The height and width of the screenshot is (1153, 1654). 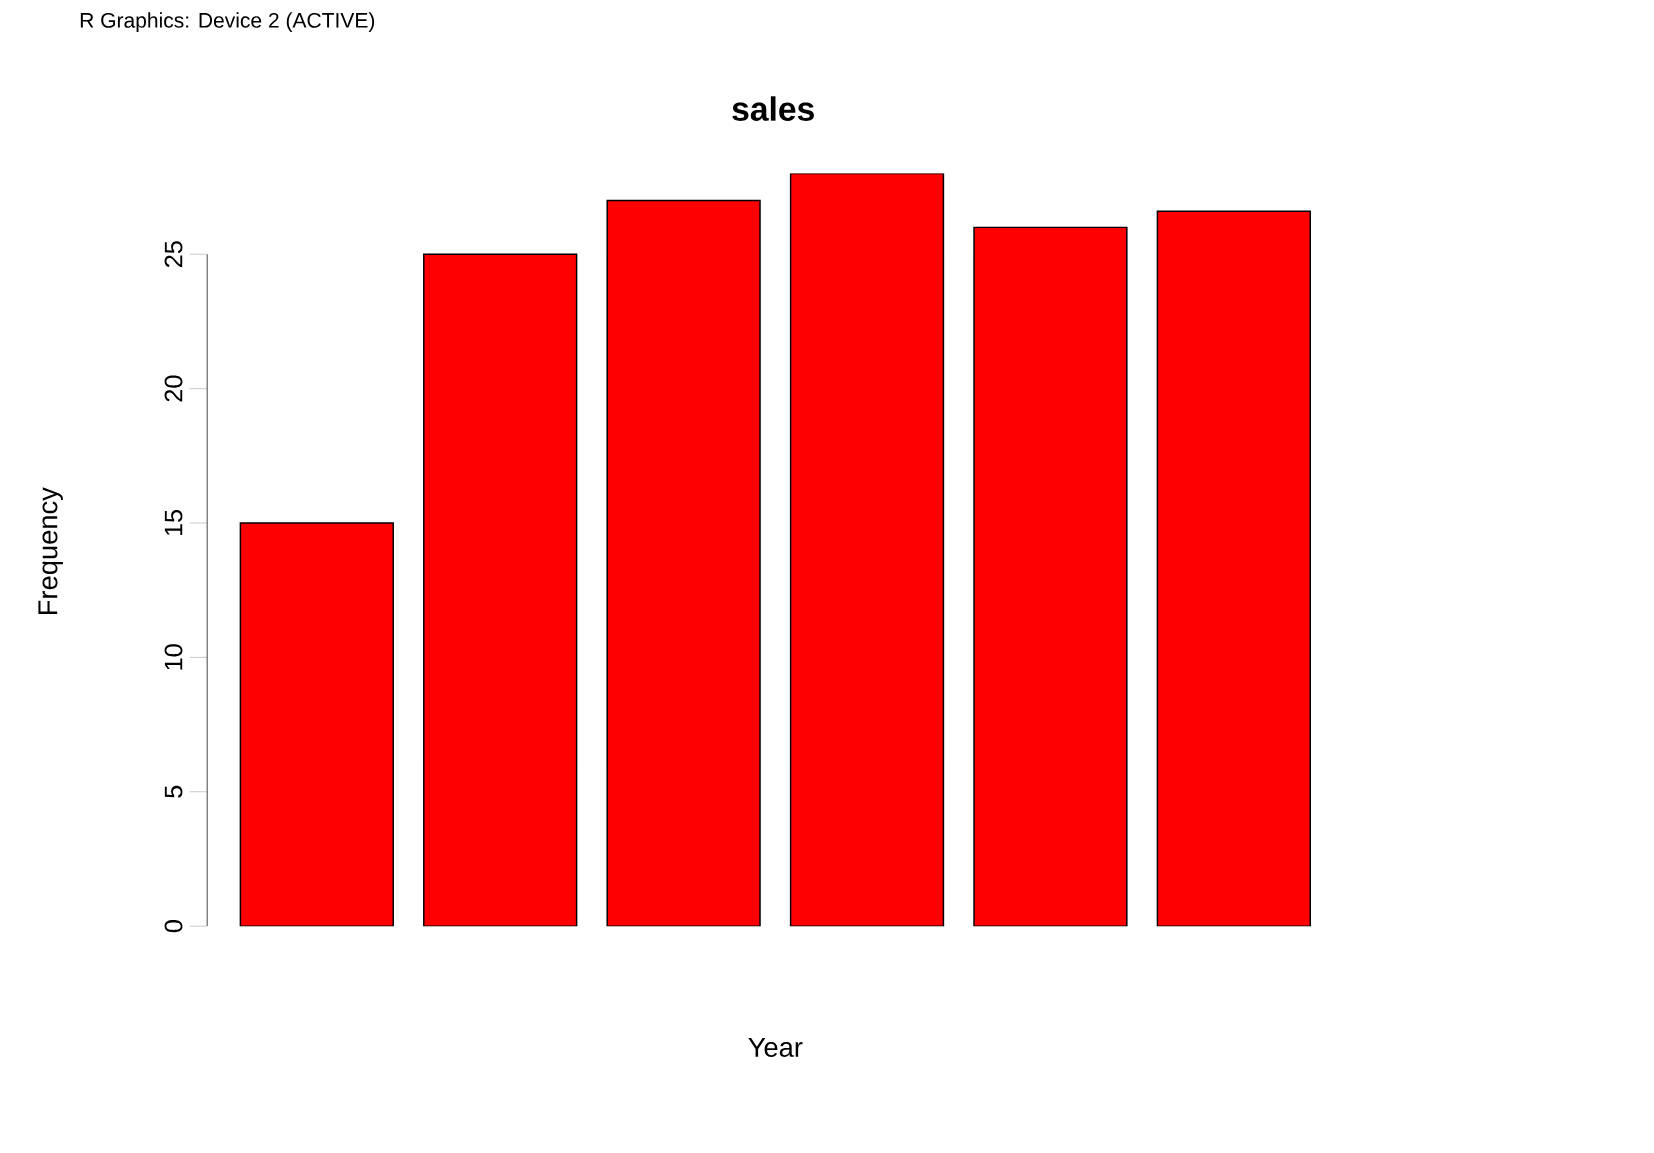 I want to click on y-tick-label: 25, so click(x=173, y=254).